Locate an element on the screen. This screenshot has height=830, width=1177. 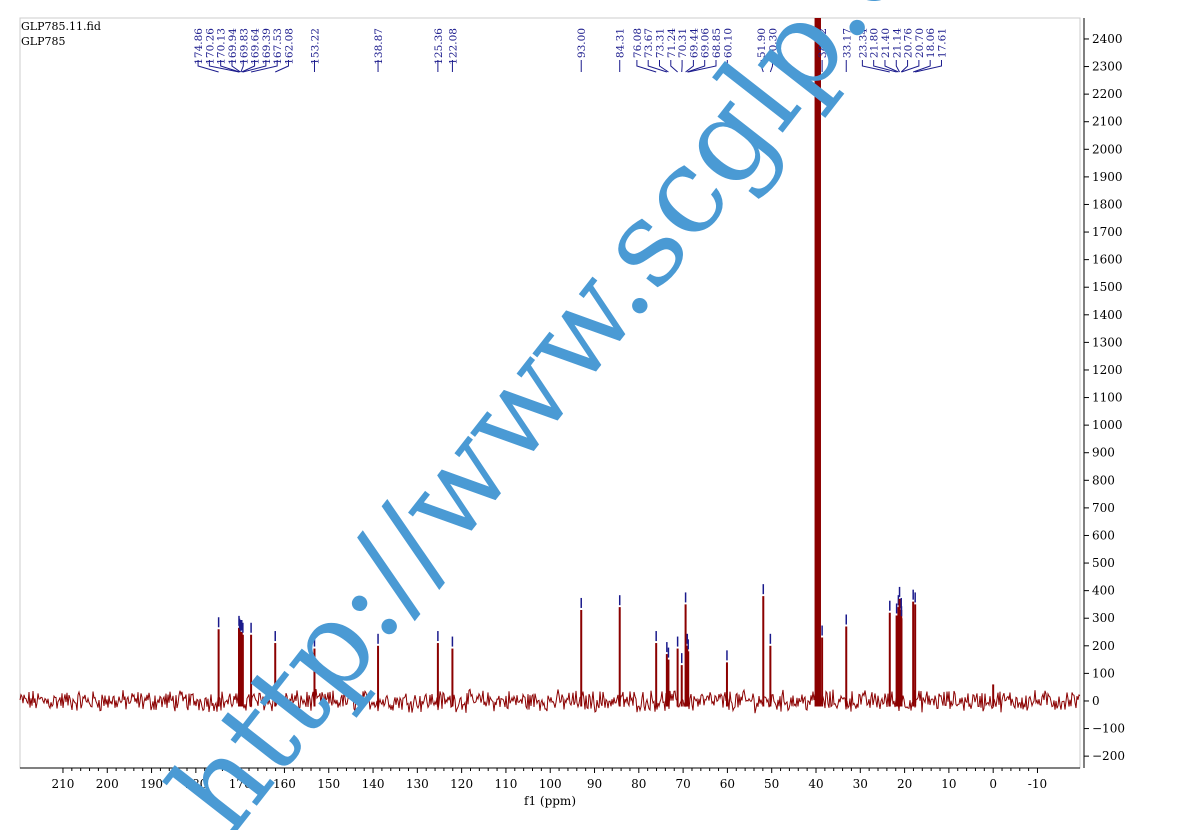
peak-label: 170.13 is located at coordinates (222, 46).